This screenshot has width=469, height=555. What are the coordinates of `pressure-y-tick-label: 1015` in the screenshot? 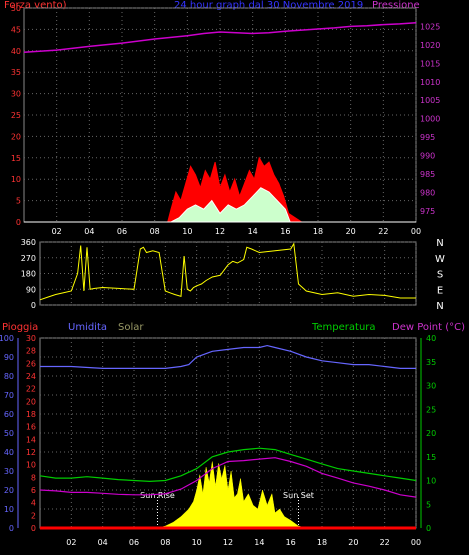 It's located at (430, 63).